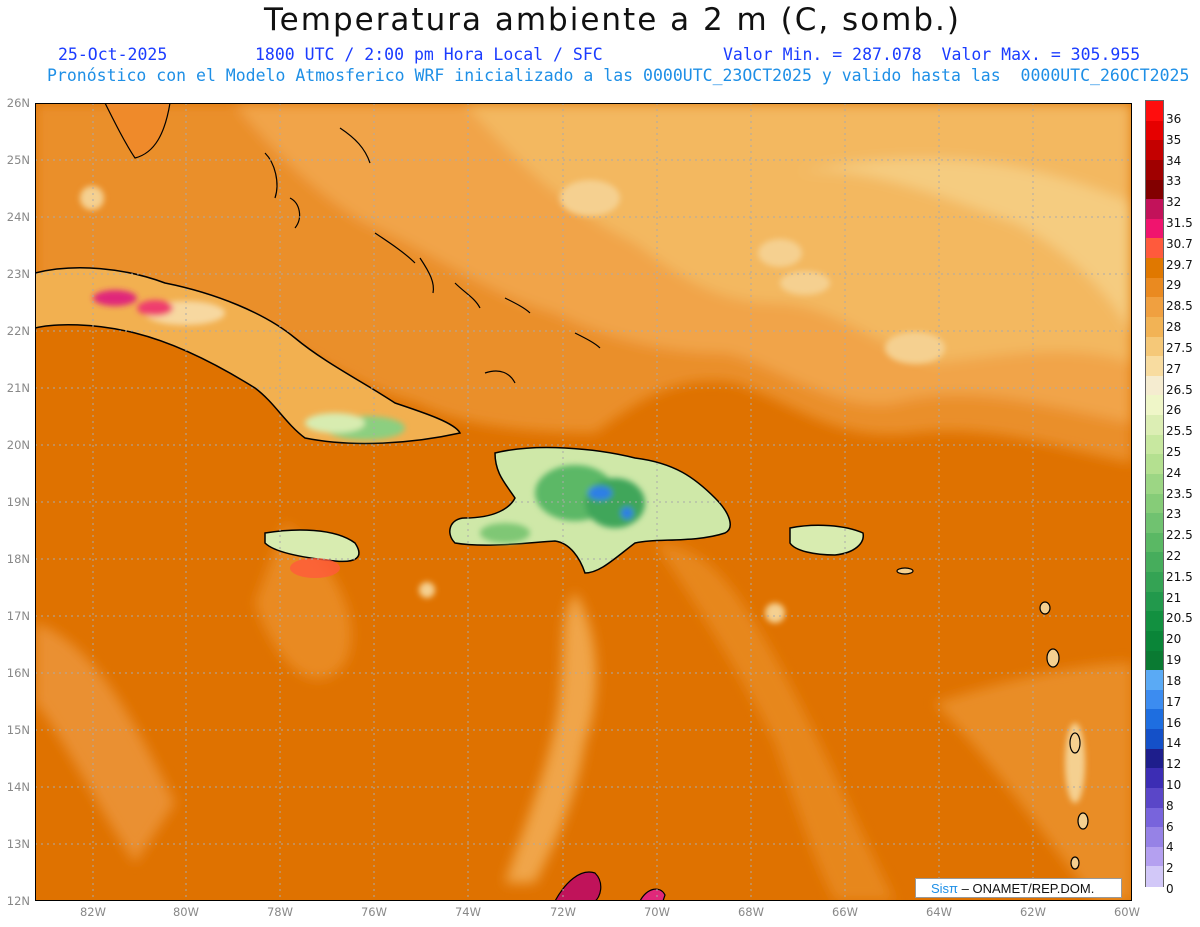  What do you see at coordinates (1126, 912) in the screenshot?
I see `lon-label: 60W` at bounding box center [1126, 912].